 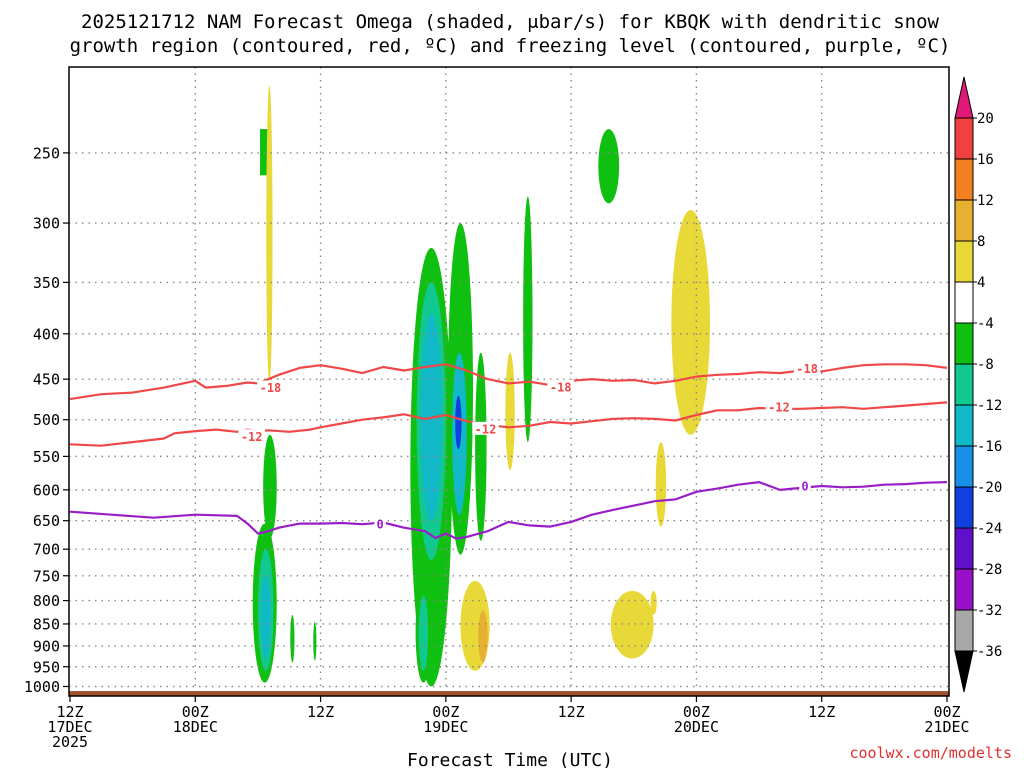 I want to click on colorbar-tick-label: 12, so click(x=985, y=201).